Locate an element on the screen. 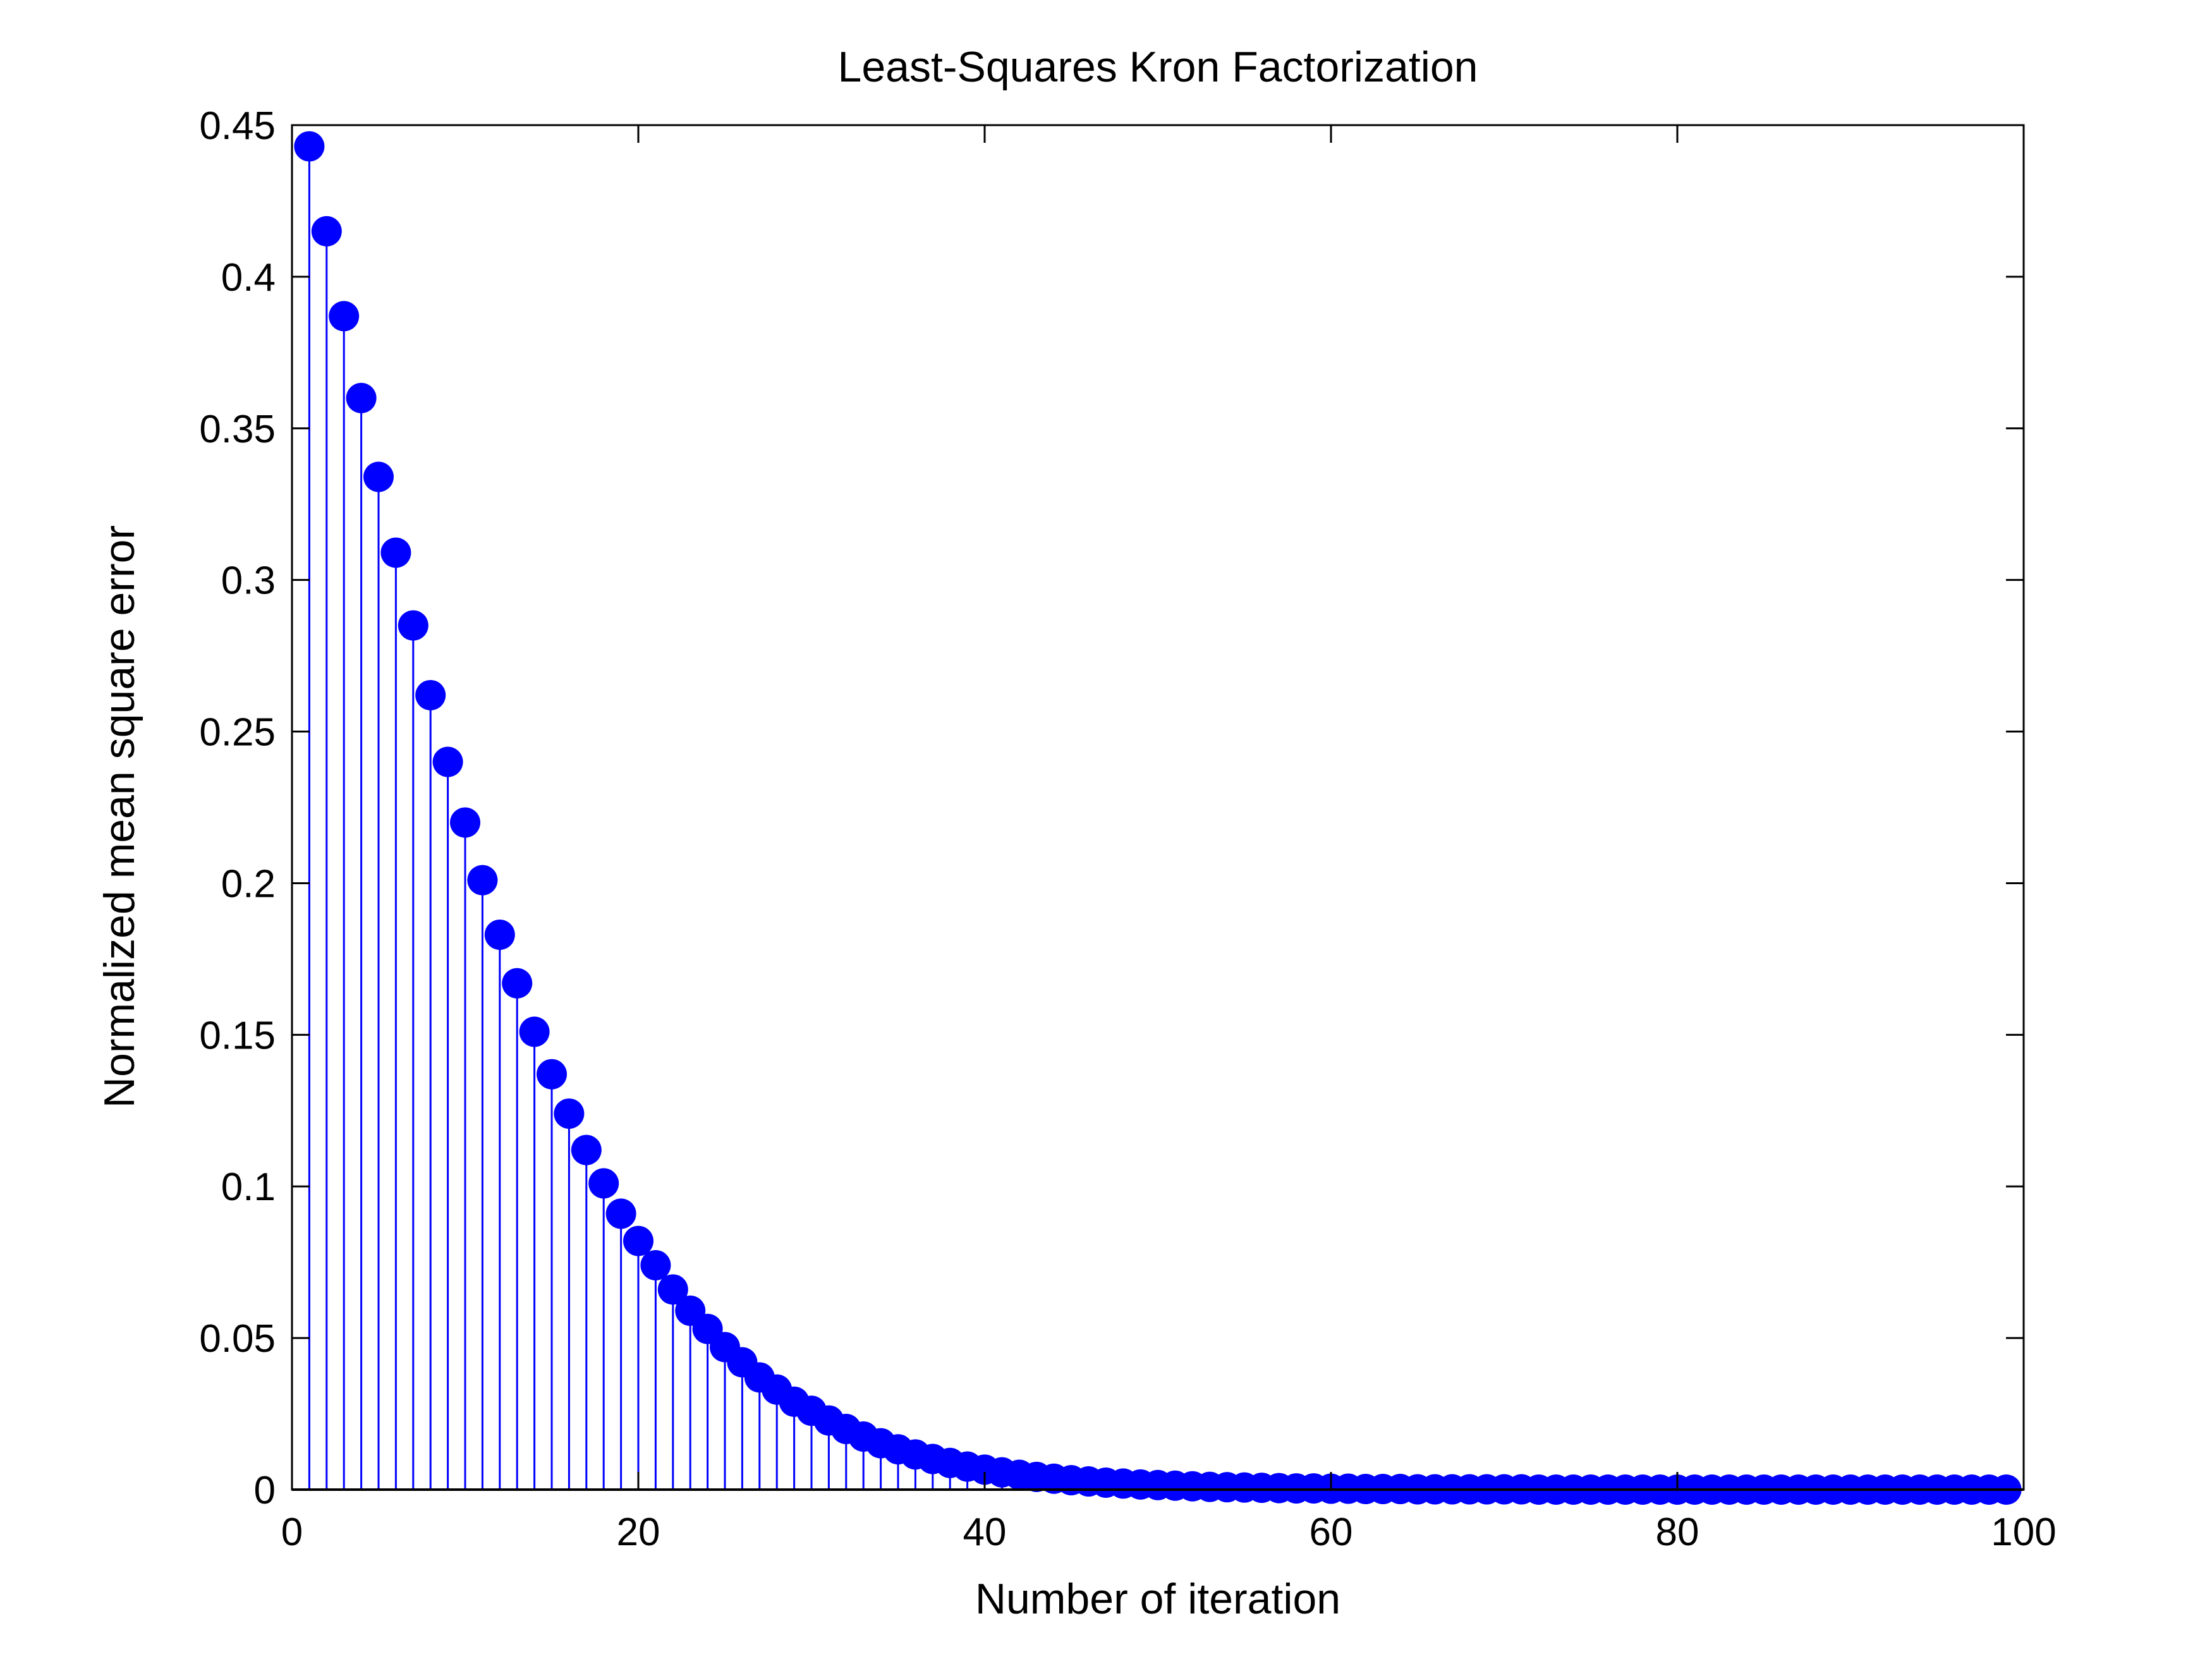 The image size is (2212, 1659). y-tick-label: 0 is located at coordinates (265, 1491).